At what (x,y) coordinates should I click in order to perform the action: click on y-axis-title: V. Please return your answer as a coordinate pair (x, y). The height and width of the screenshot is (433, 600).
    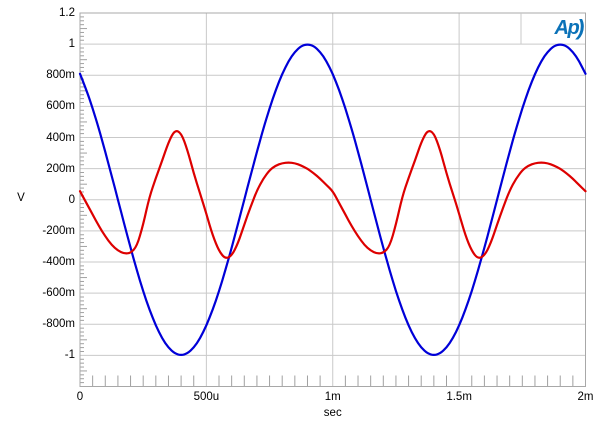
    Looking at the image, I should click on (21, 197).